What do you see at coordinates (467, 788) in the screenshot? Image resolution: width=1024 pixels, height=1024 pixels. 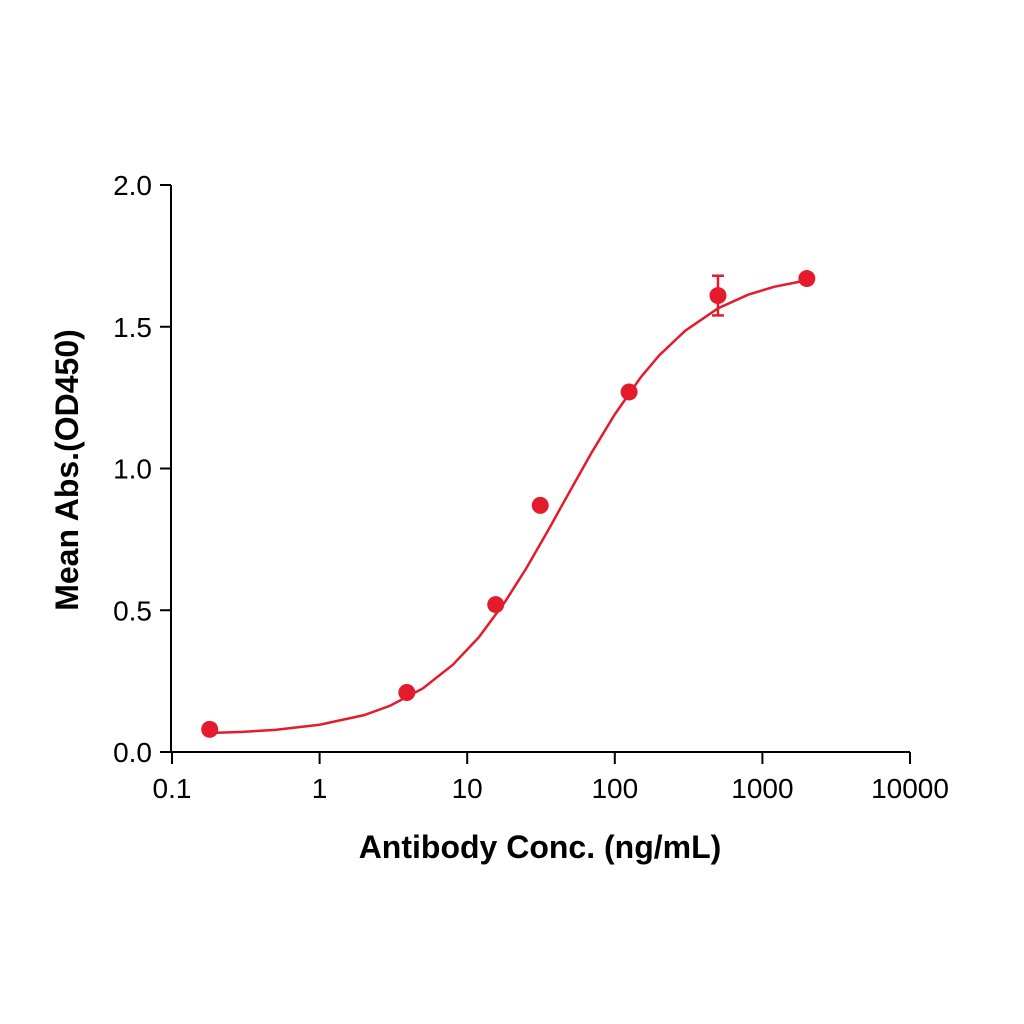 I see `x-tick-label: 10` at bounding box center [467, 788].